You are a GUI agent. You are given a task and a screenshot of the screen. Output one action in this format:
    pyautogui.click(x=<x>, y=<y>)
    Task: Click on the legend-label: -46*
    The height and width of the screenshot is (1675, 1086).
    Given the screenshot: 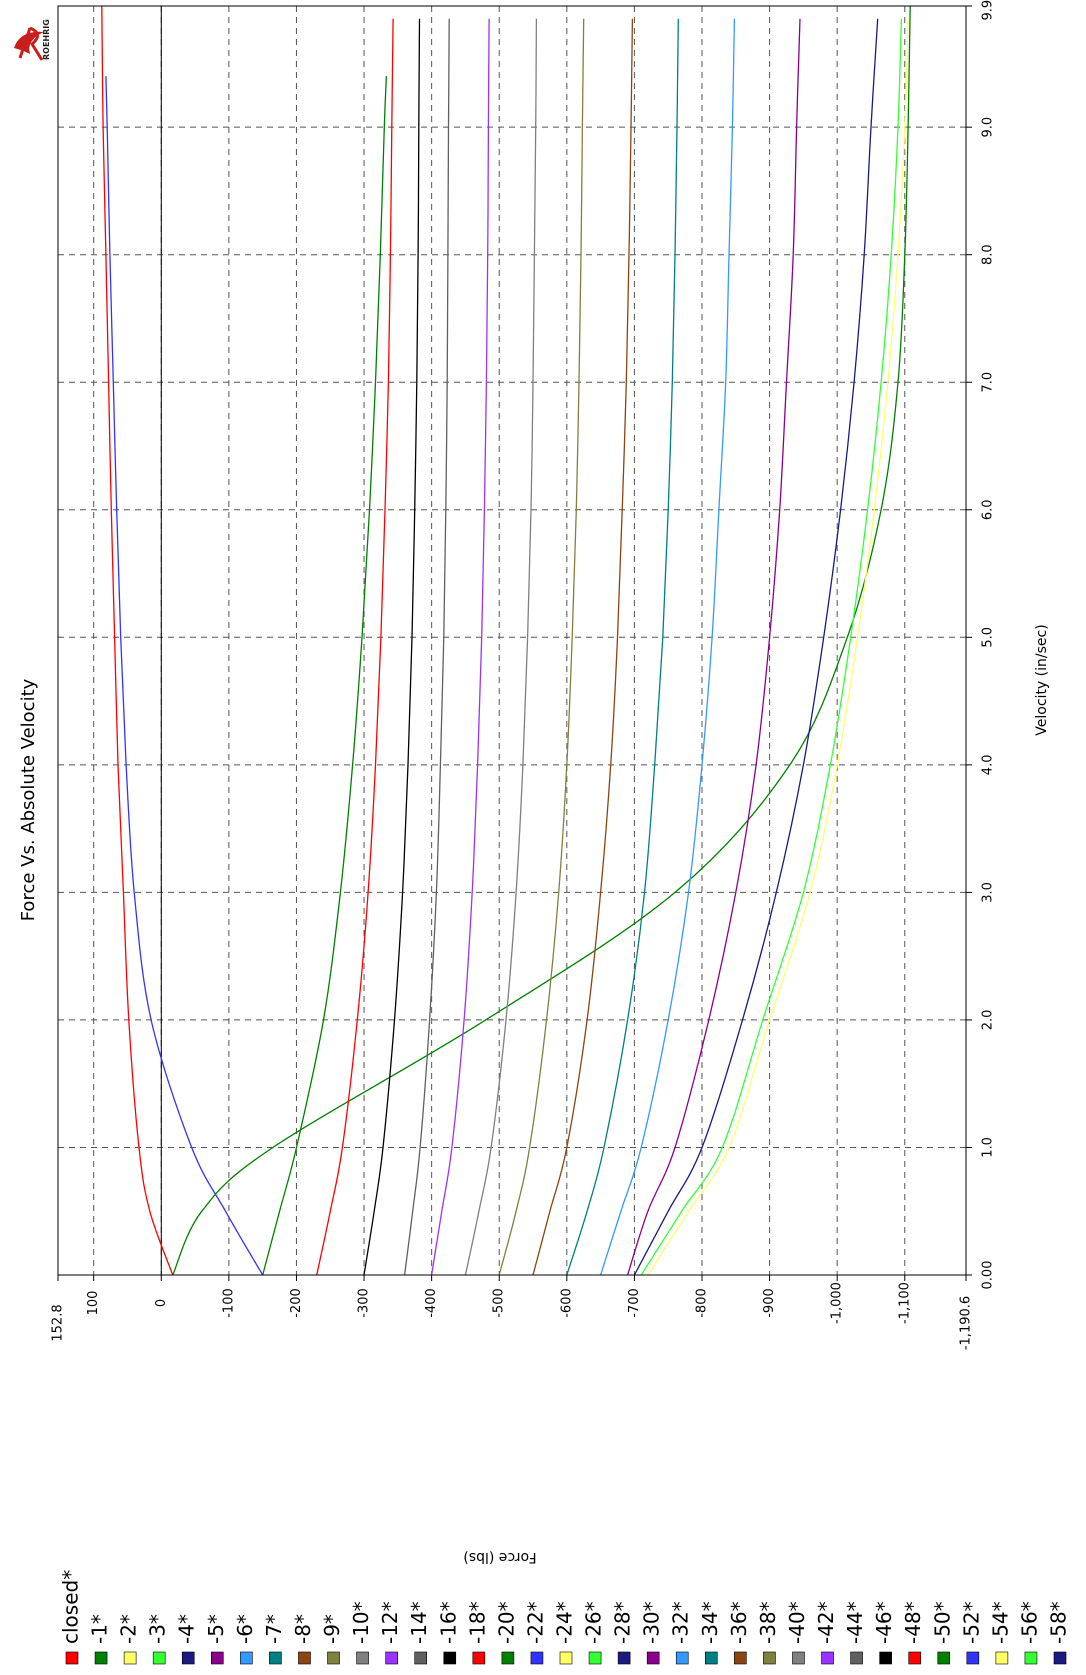 What is the action you would take?
    pyautogui.click(x=884, y=1622)
    